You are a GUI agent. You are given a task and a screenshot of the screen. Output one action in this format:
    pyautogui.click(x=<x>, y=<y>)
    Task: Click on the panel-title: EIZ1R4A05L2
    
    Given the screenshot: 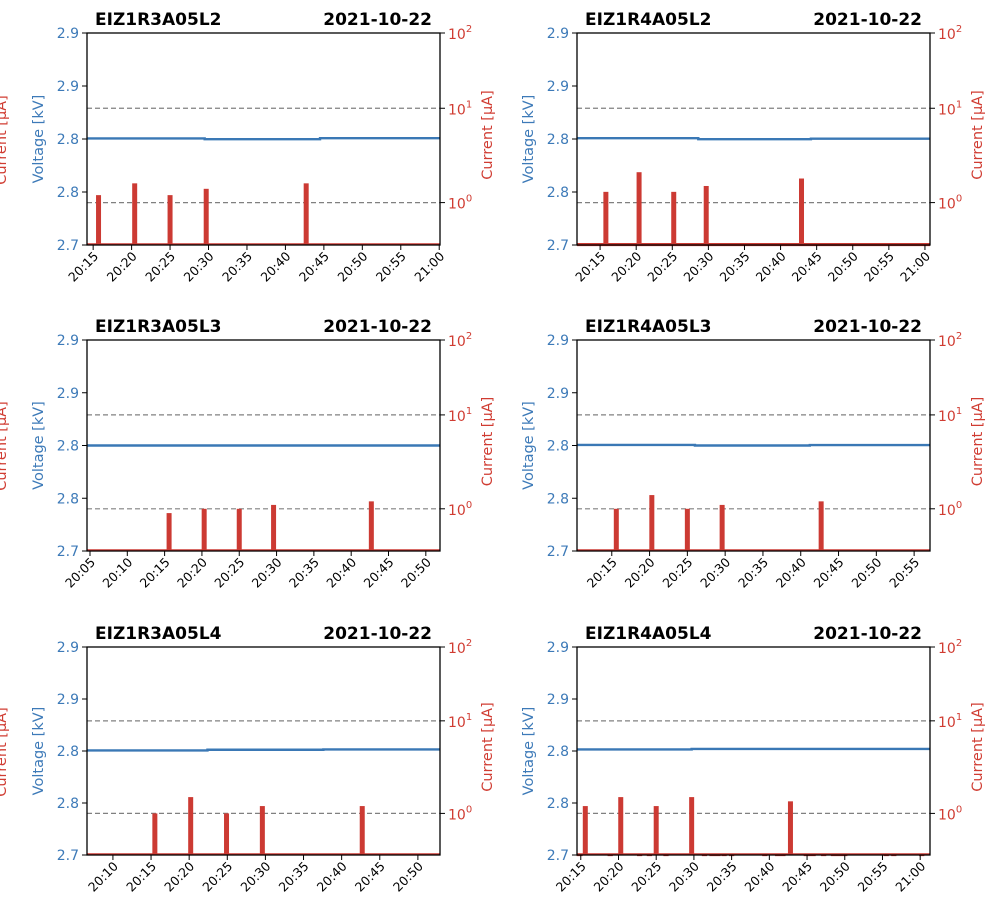 What is the action you would take?
    pyautogui.click(x=648, y=20)
    